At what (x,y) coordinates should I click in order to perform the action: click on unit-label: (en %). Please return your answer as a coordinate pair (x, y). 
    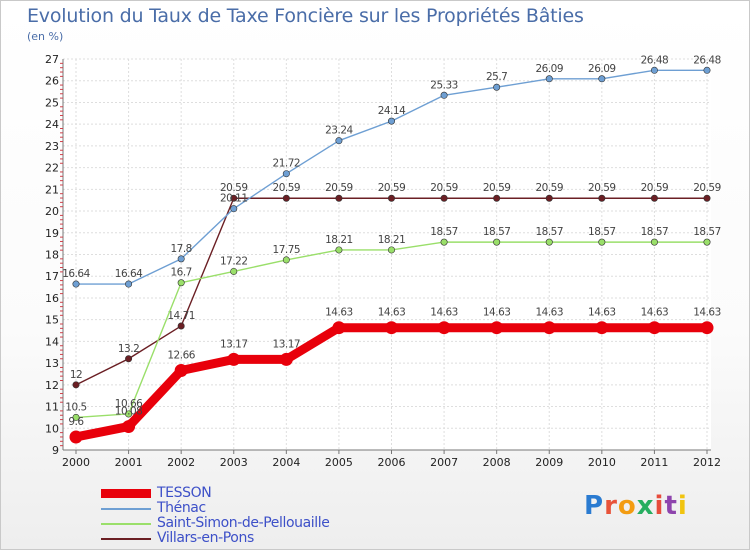
    Looking at the image, I should click on (45, 36).